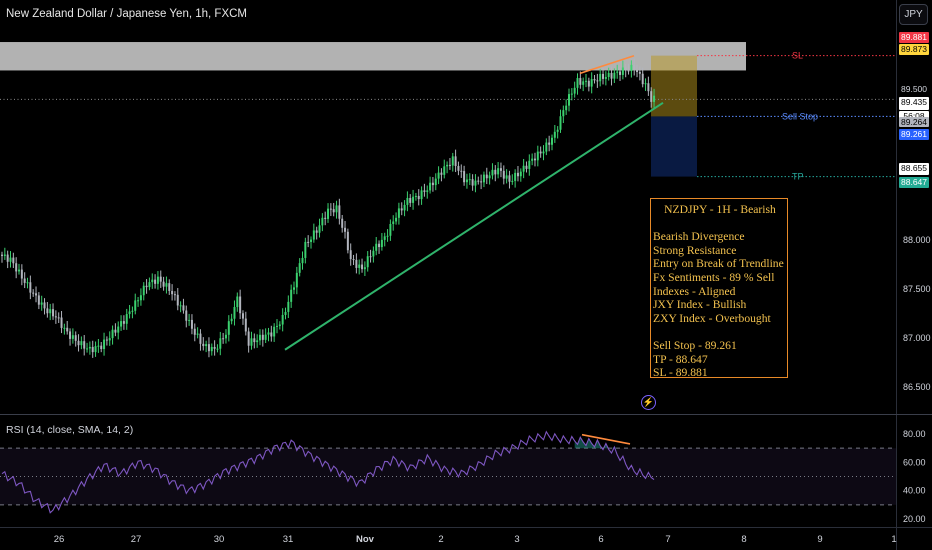 This screenshot has width=932, height=550. I want to click on time-tick-label: Nov, so click(365, 539).